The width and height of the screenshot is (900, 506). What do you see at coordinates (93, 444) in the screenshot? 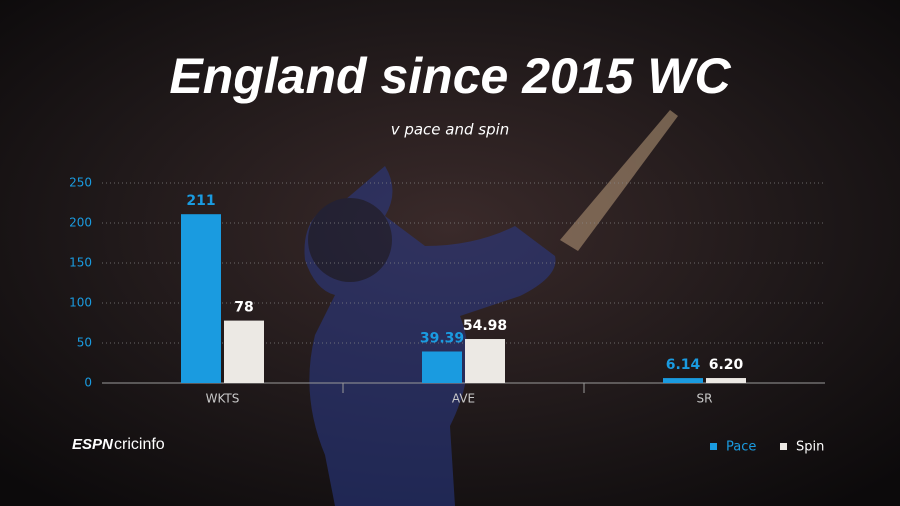
I see `logo-espn: ESPN` at bounding box center [93, 444].